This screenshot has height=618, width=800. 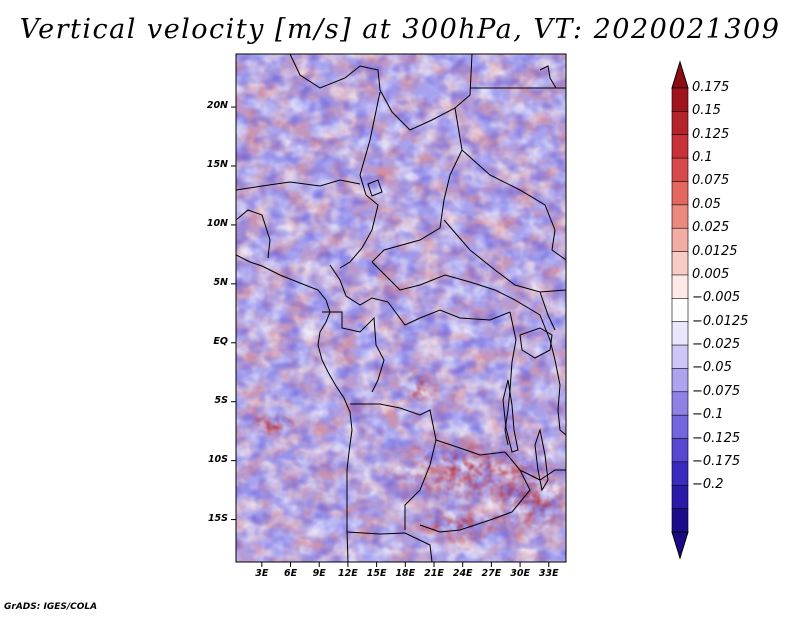 I want to click on colorbar, so click(x=680, y=310).